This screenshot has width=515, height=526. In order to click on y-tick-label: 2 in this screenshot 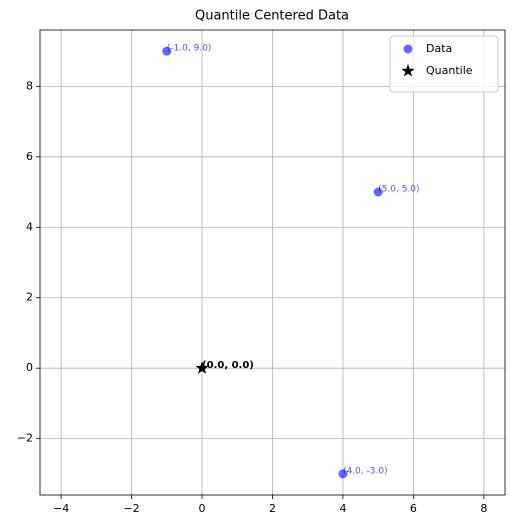, I will do `click(29, 297)`.